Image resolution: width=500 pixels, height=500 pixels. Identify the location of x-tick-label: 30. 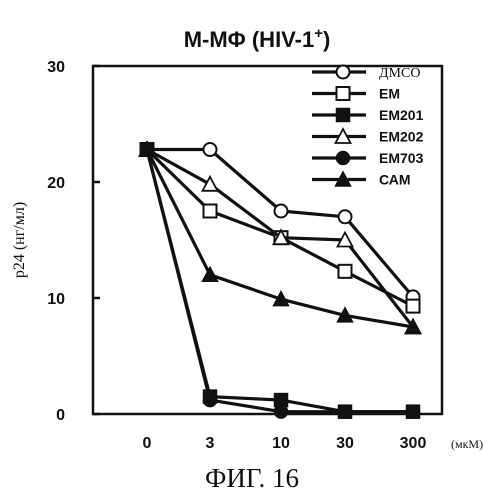
(345, 443).